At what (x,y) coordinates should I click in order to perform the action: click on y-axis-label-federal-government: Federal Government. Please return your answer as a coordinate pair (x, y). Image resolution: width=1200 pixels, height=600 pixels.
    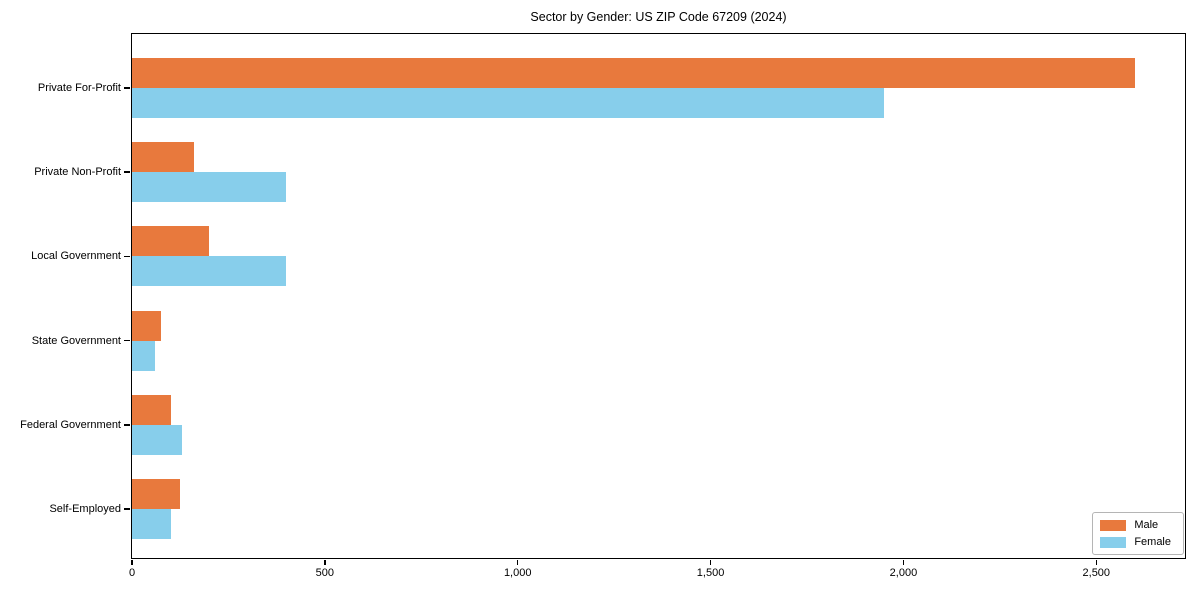
    Looking at the image, I should click on (70, 424).